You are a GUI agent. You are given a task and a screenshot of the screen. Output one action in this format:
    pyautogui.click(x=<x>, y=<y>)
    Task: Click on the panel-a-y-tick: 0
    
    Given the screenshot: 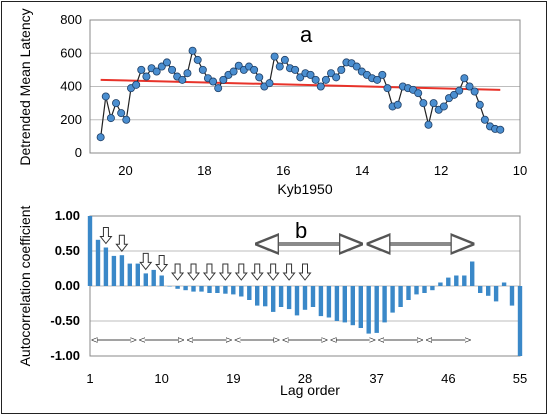 What is the action you would take?
    pyautogui.click(x=78, y=152)
    